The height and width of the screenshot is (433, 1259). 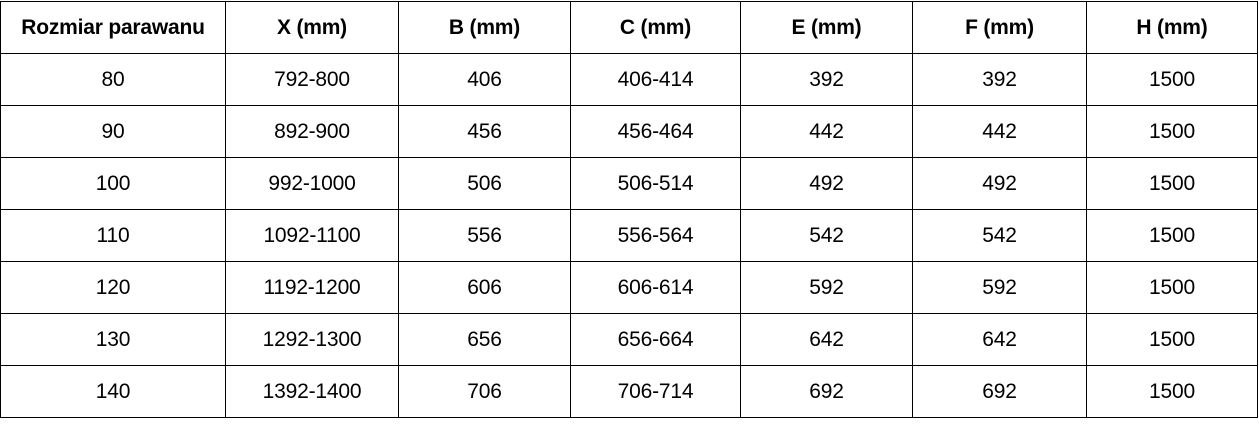 What do you see at coordinates (312, 131) in the screenshot?
I see `cell-x: 892-900` at bounding box center [312, 131].